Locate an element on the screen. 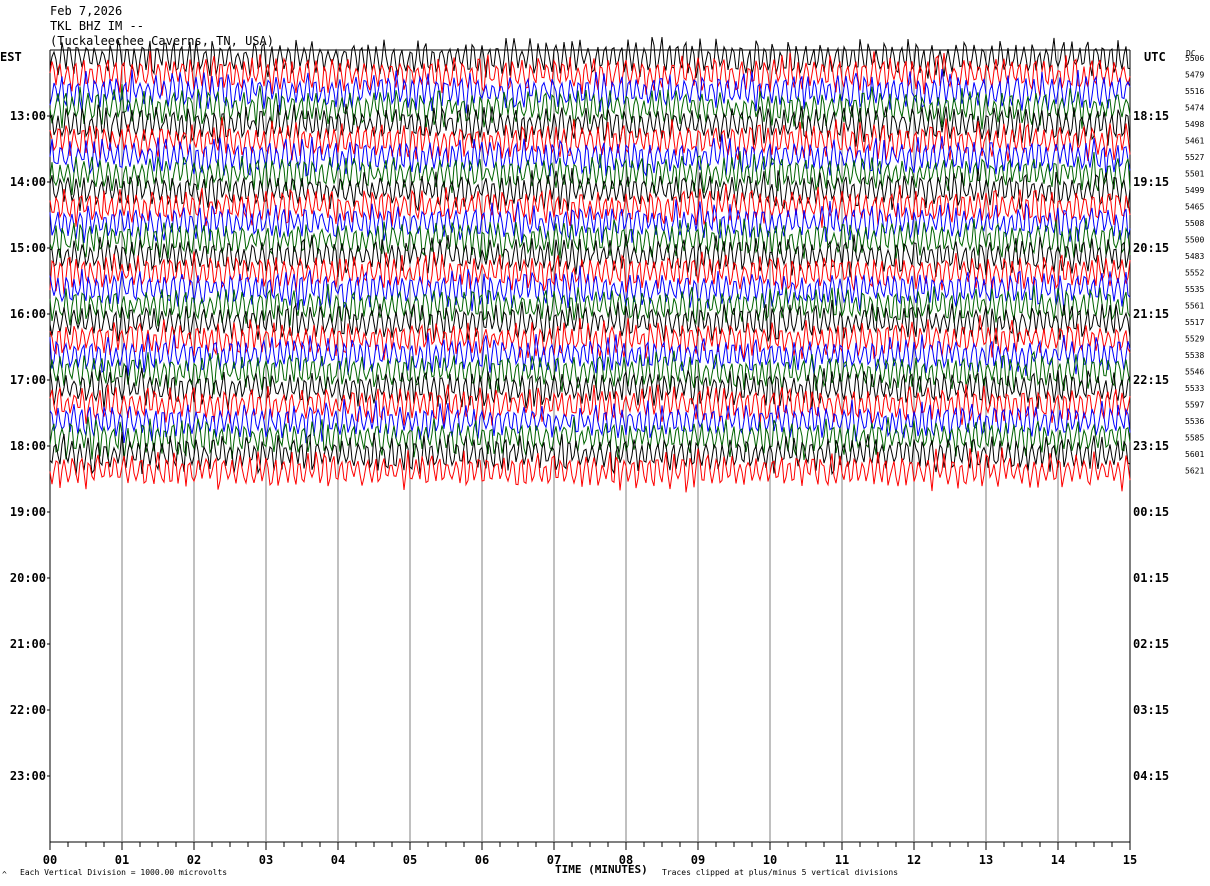 This screenshot has height=886, width=1210. dc-offset-value: 5597 is located at coordinates (1194, 405).